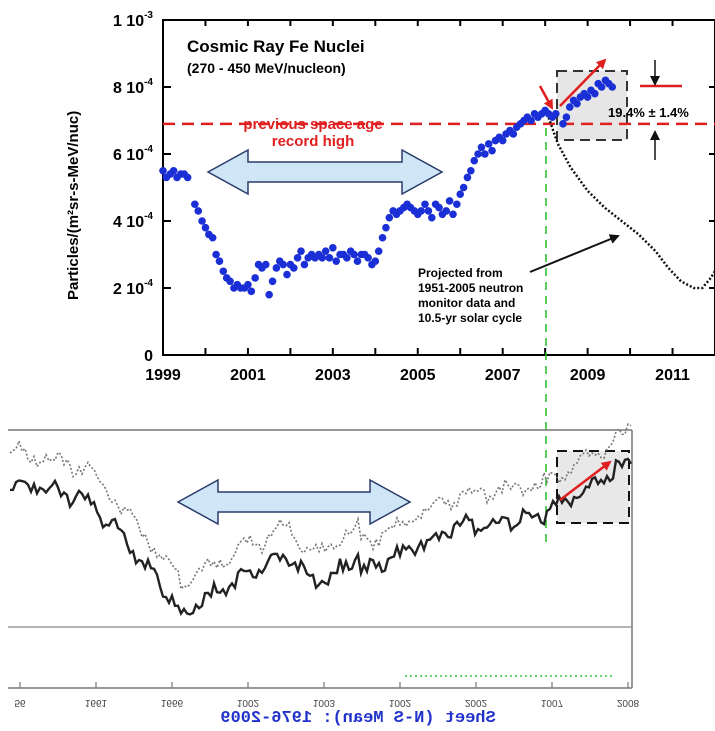 The height and width of the screenshot is (731, 715). Describe the element at coordinates (327, 695) in the screenshot. I see `bottom-x-ticks: 56 1661 1666 1002 1003 1002 2002 1007 2008` at that location.